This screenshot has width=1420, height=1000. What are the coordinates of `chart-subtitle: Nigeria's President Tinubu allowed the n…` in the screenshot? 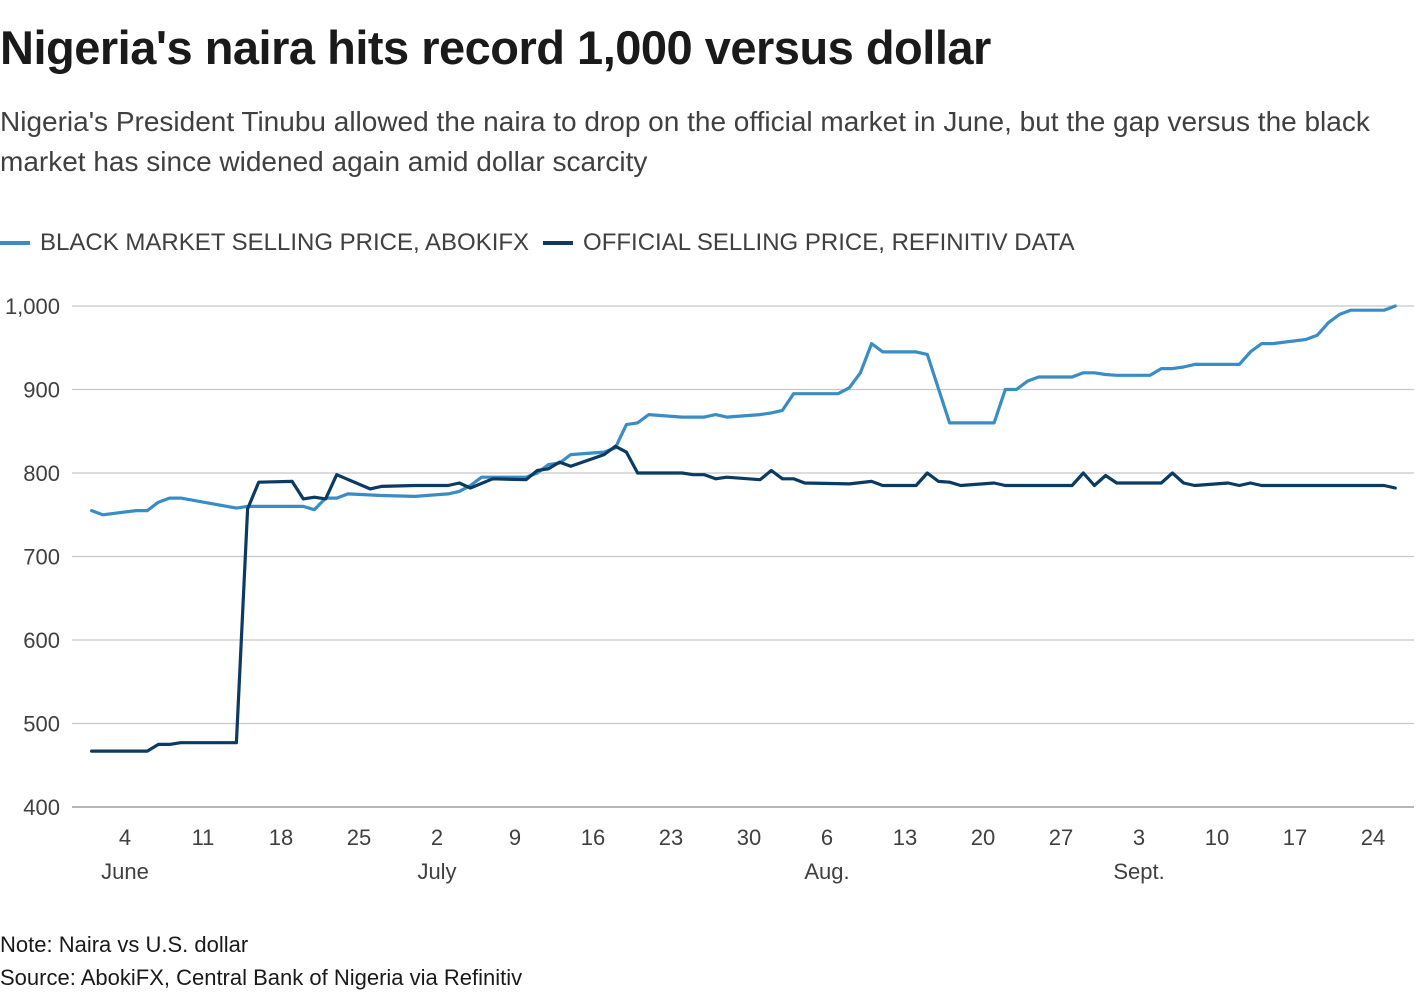 It's located at (685, 141).